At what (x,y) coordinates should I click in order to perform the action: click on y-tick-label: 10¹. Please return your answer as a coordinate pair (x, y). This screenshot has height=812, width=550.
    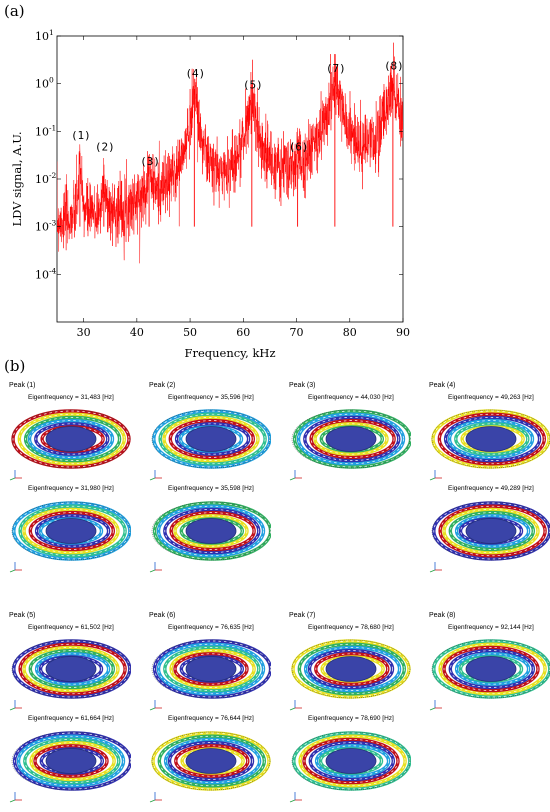
    Looking at the image, I should click on (44, 35).